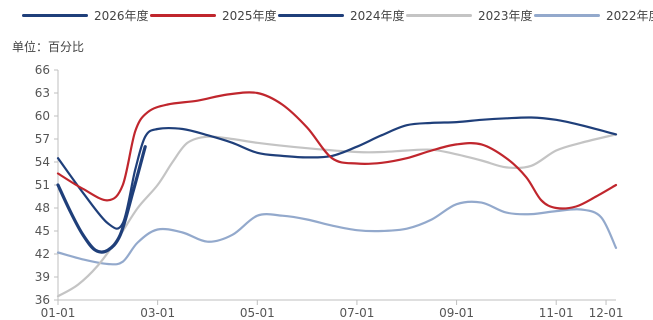 This screenshot has height=320, width=653. Describe the element at coordinates (42, 208) in the screenshot. I see `y-tick-label: 48` at that location.